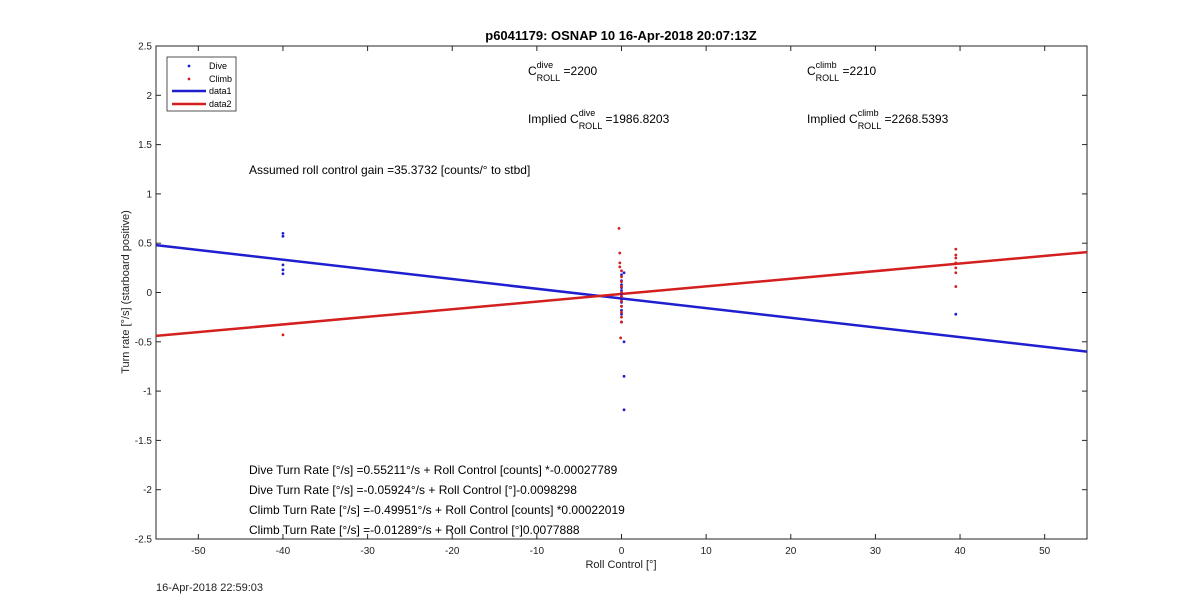 Image resolution: width=1200 pixels, height=606 pixels. Describe the element at coordinates (149, 293) in the screenshot. I see `y-tick-label: 0` at that location.